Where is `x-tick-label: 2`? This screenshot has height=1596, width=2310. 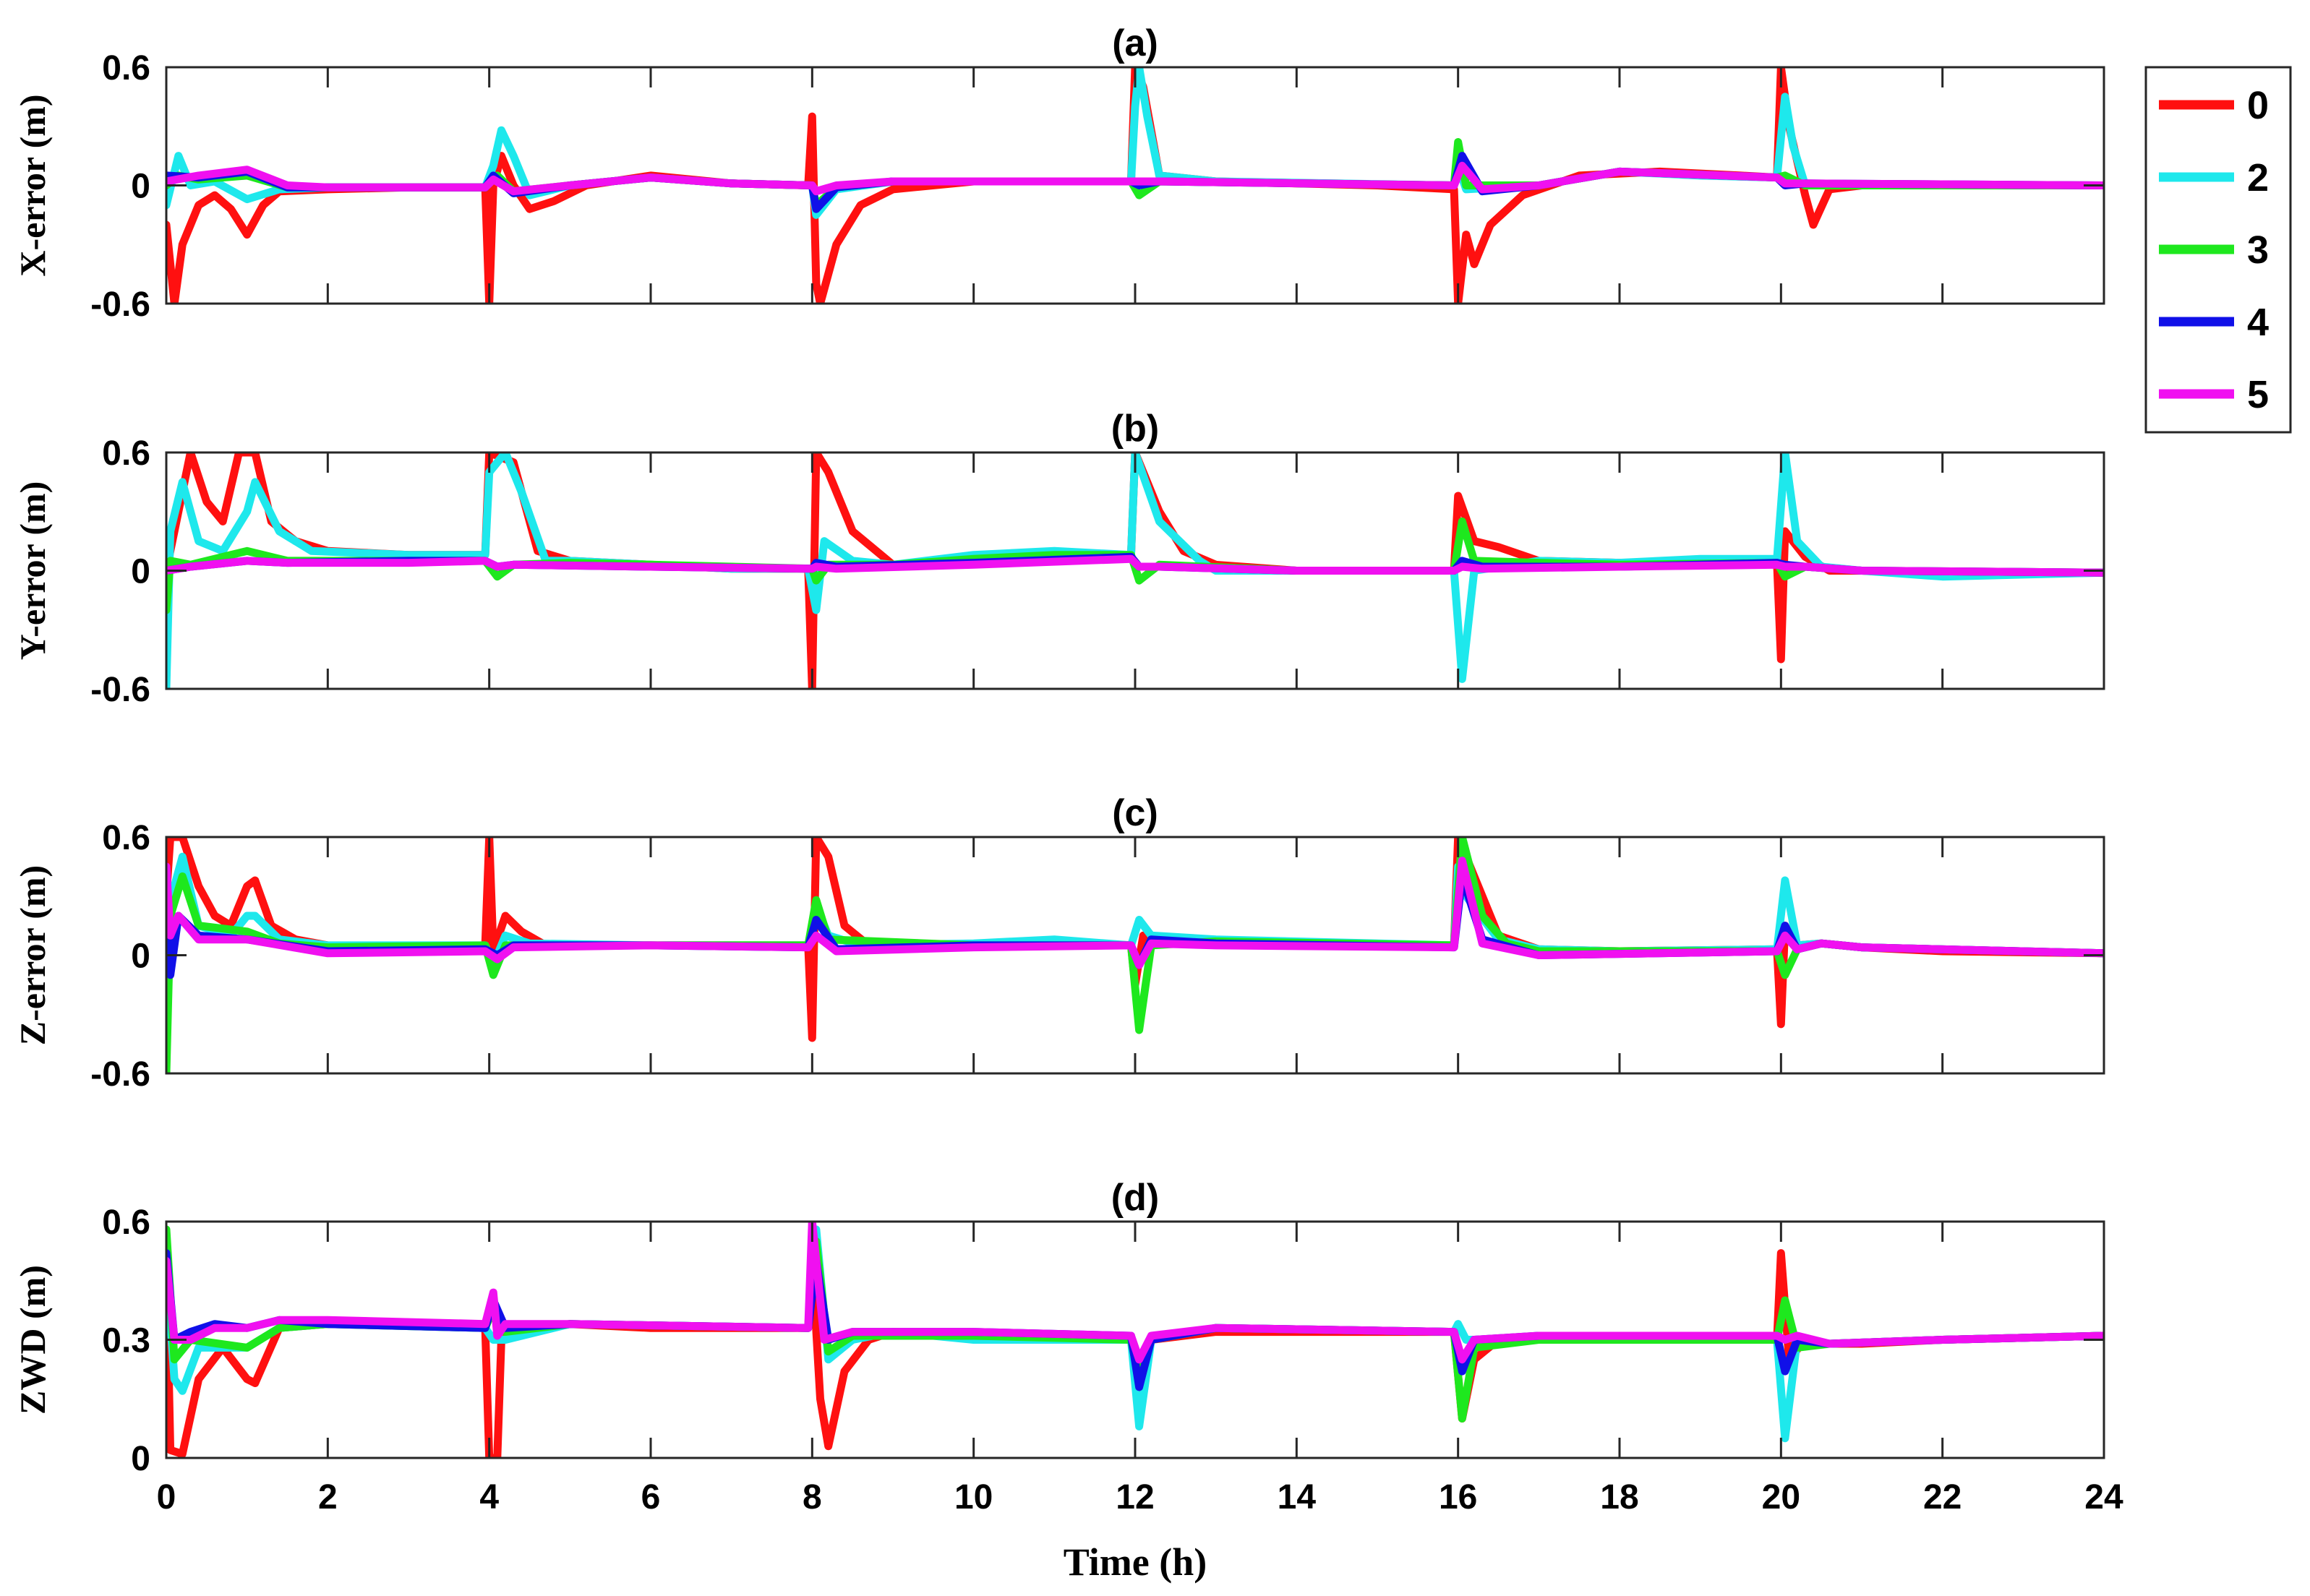 x-tick-label: 2 is located at coordinates (328, 1497).